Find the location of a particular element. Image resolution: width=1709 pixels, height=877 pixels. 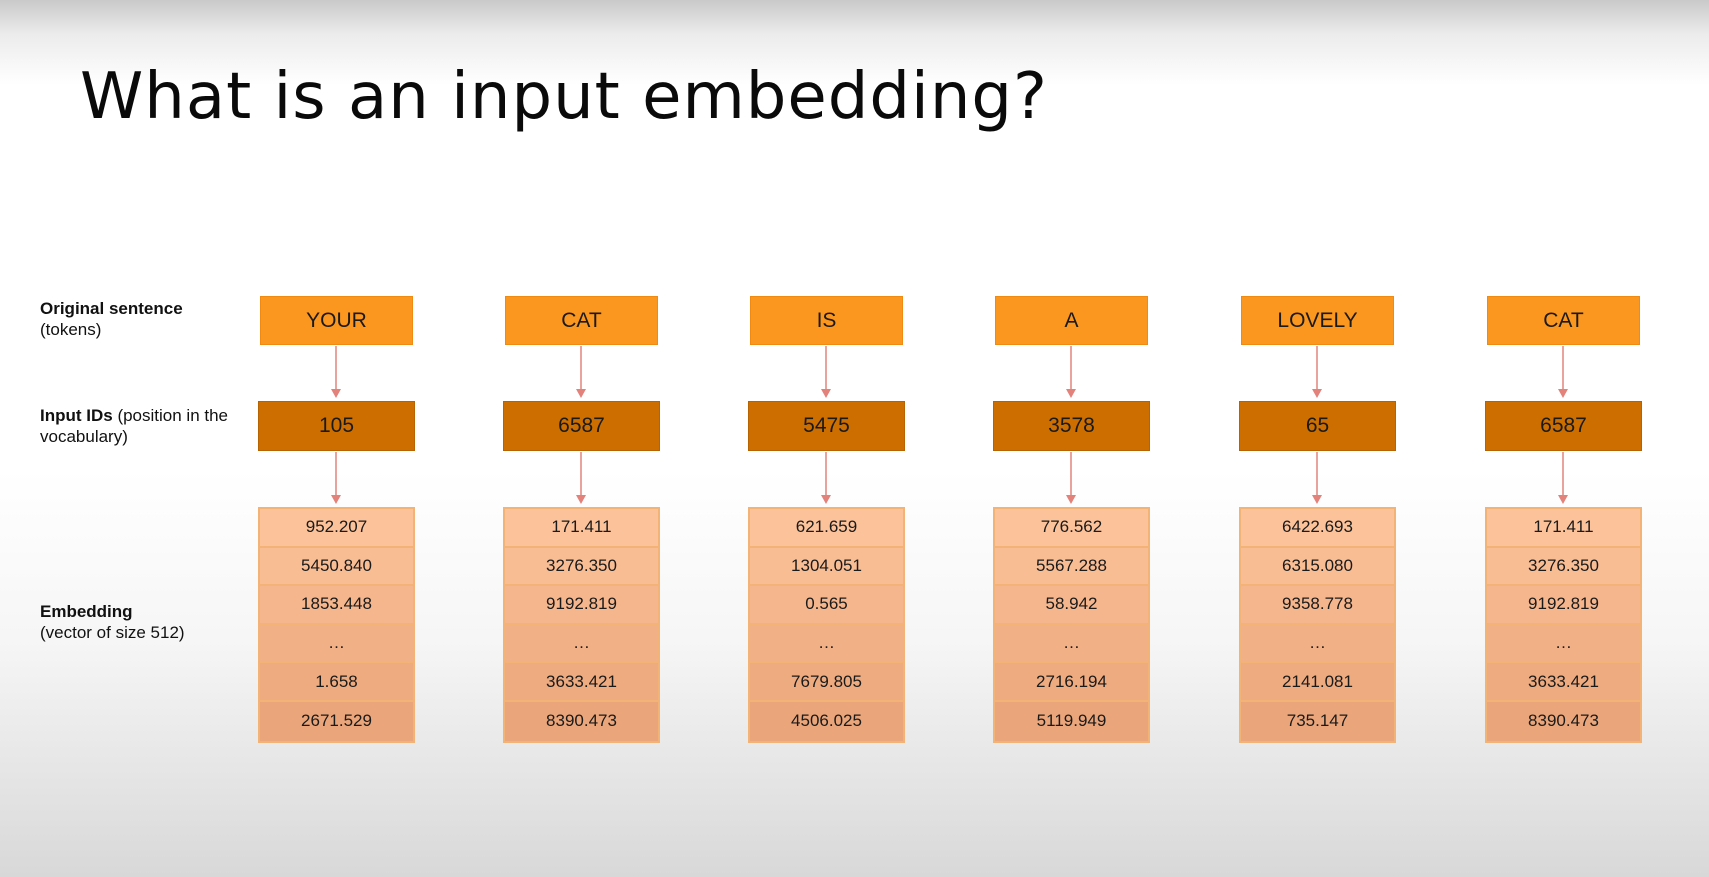

input-id-box: 105 is located at coordinates (336, 426).